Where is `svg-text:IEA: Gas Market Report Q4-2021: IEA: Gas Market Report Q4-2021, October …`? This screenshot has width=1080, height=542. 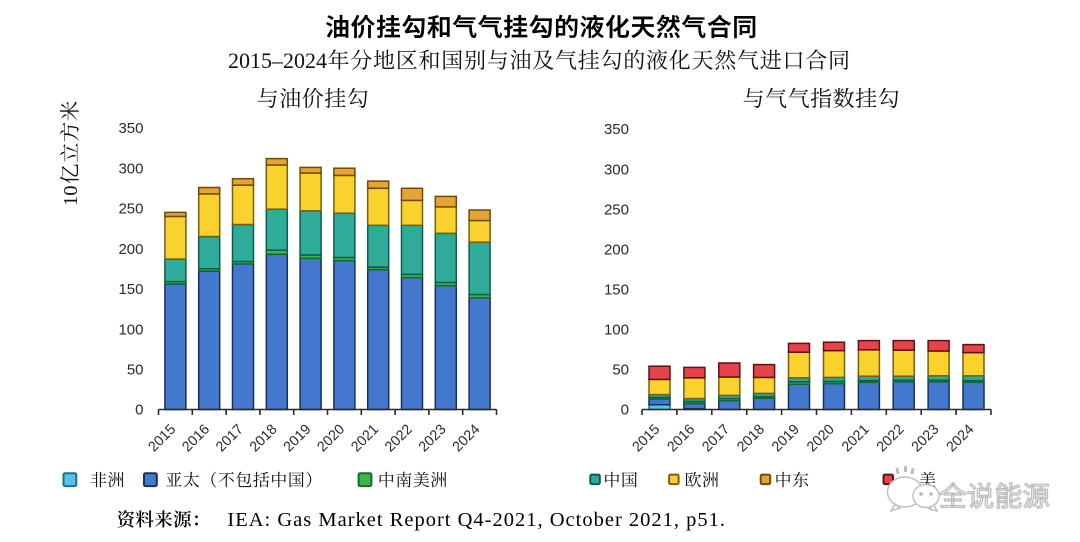 svg-text:IEA: Gas Market Report Q4-2021: IEA: Gas Market Report Q4-2021, October … is located at coordinates (476, 520).